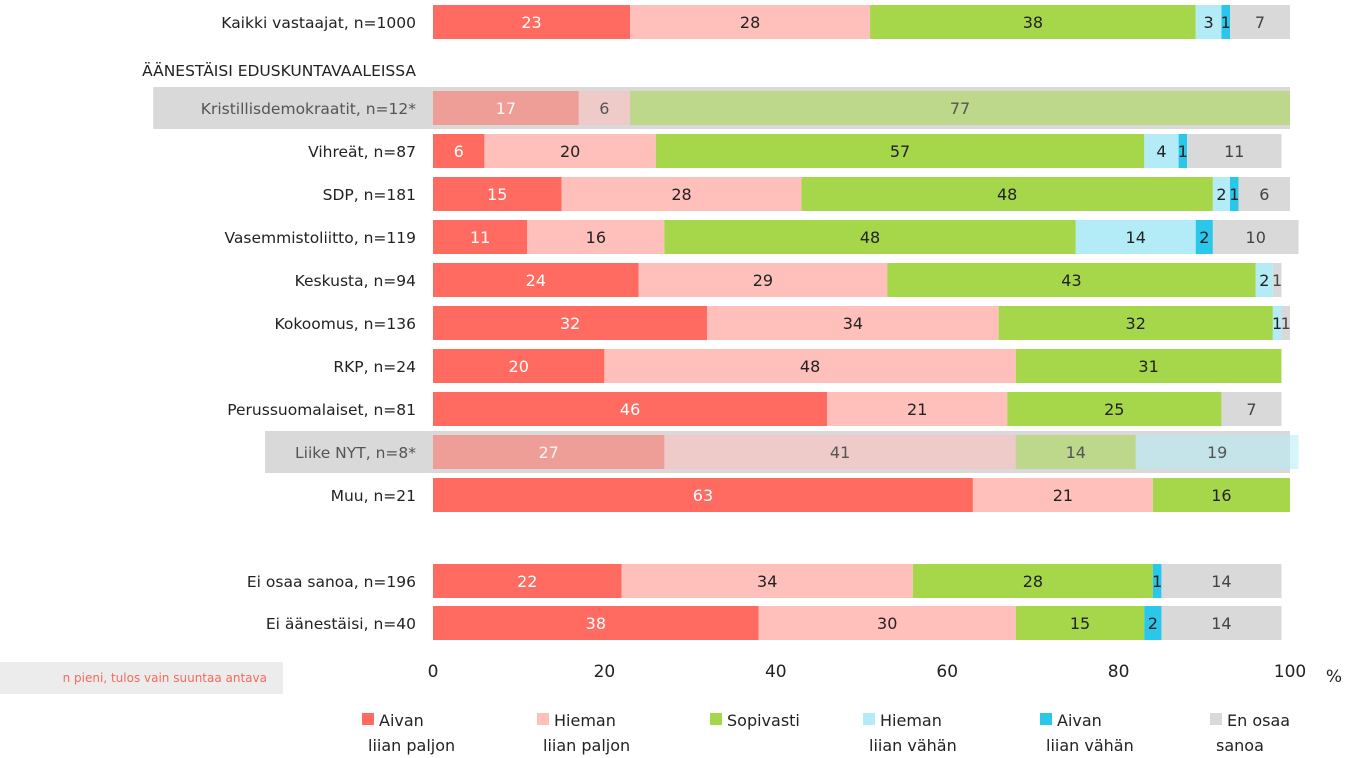 The image size is (1348, 758). Describe the element at coordinates (1136, 323) in the screenshot. I see `data-label: 32` at that location.